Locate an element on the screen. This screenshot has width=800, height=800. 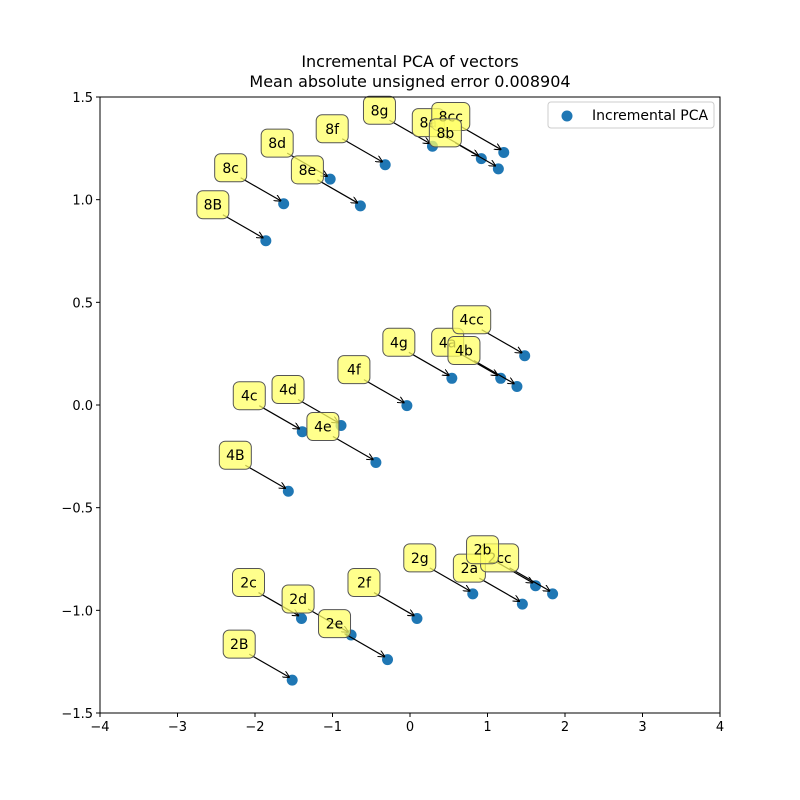
annotation-label-2b: 2b is located at coordinates (483, 551).